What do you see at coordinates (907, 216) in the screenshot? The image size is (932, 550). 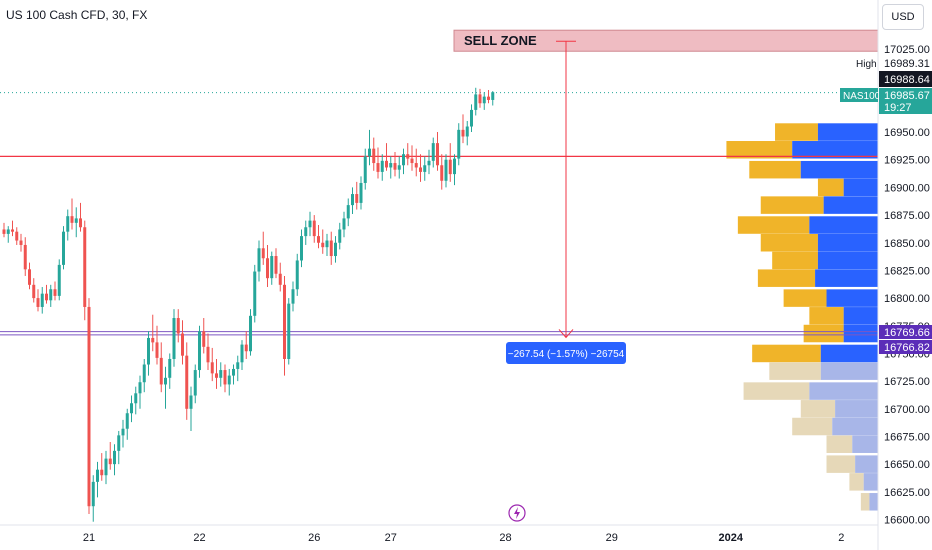 I see `y-tick-label: 16875.00` at bounding box center [907, 216].